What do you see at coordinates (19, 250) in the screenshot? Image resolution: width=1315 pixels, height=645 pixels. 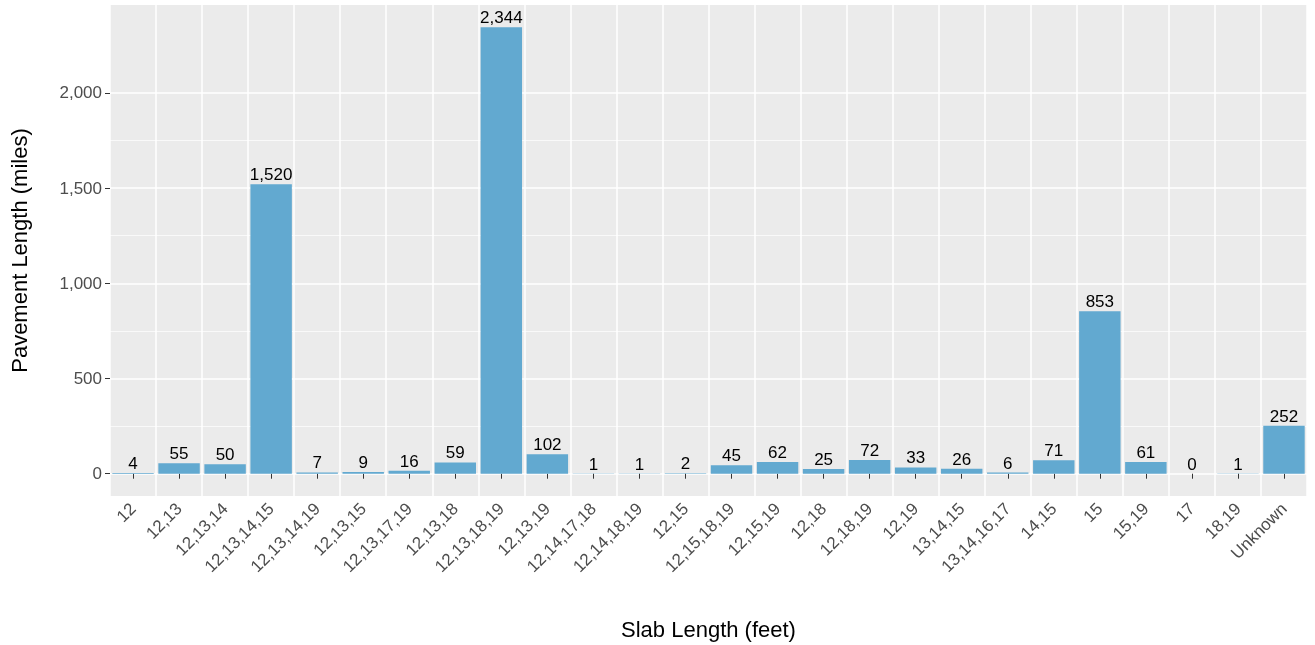 I see `y-axis-title: Pavement Length (miles)` at bounding box center [19, 250].